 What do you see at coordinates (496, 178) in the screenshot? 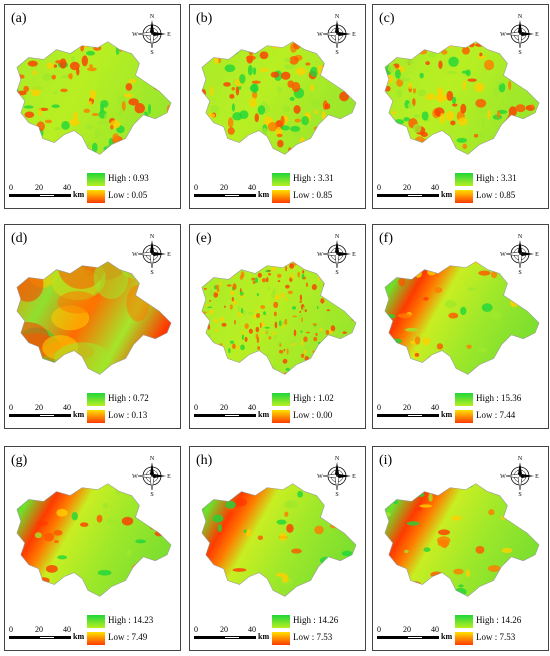
I see `legend-high-label: High : 3.31` at bounding box center [496, 178].